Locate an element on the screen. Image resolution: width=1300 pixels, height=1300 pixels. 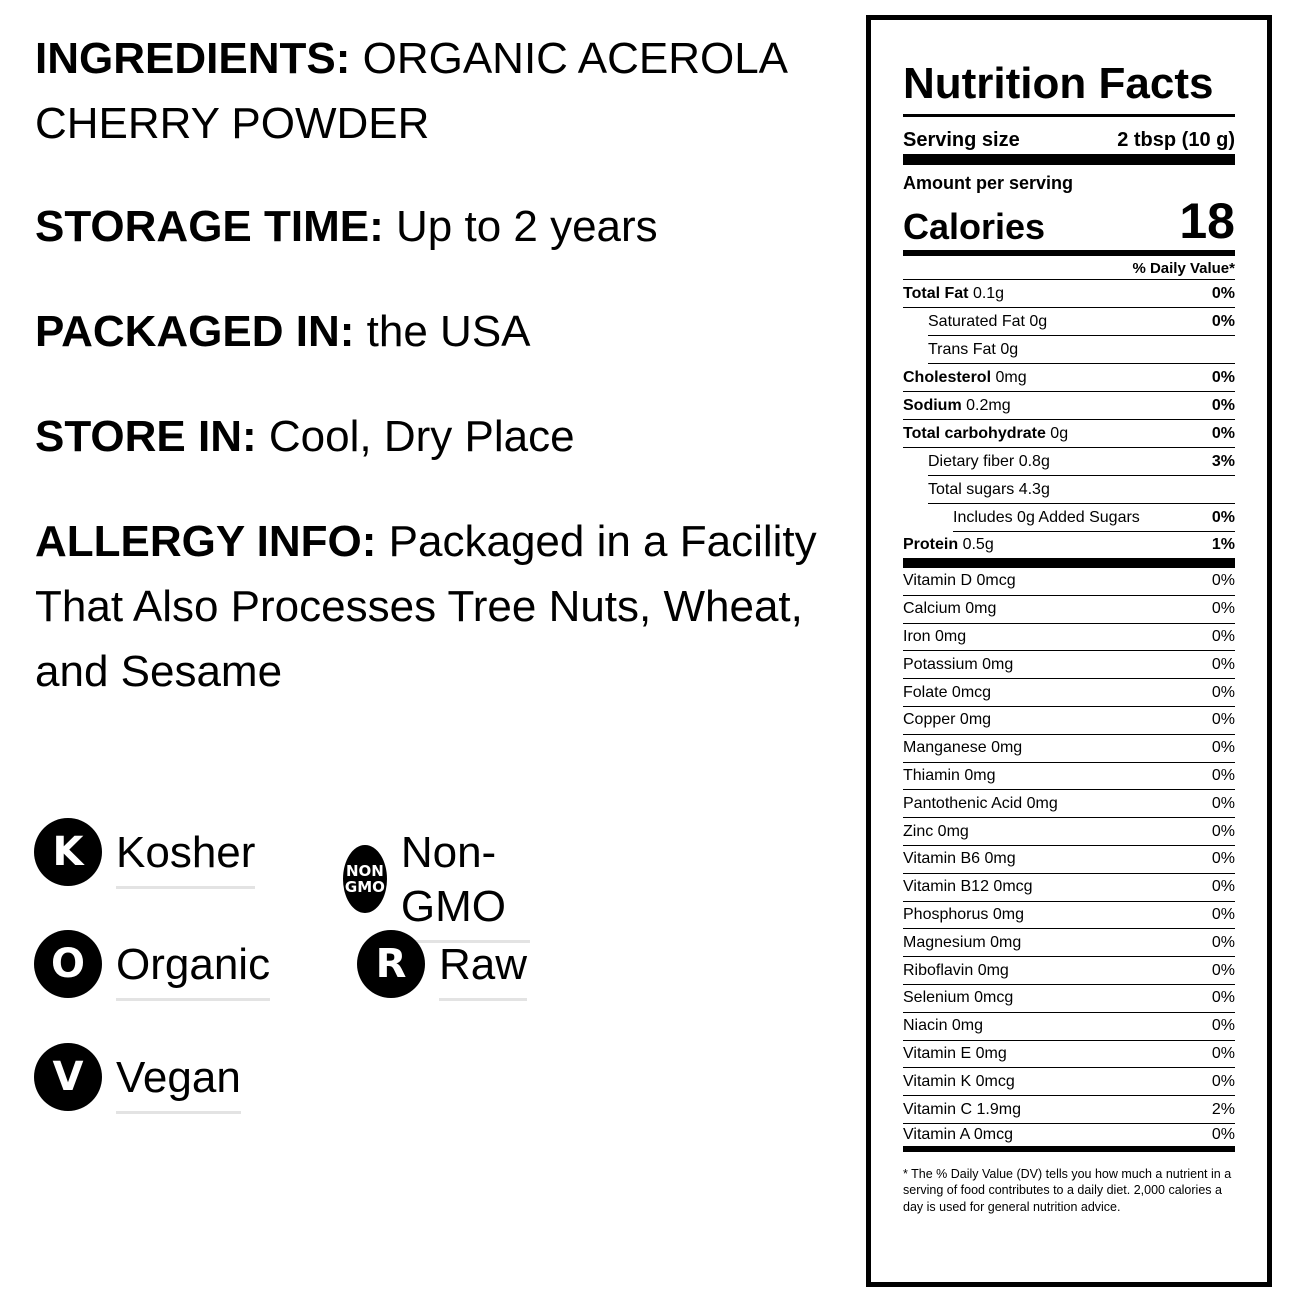
storage-time: STORAGE TIME: Up to 2 years is located at coordinates (346, 226).